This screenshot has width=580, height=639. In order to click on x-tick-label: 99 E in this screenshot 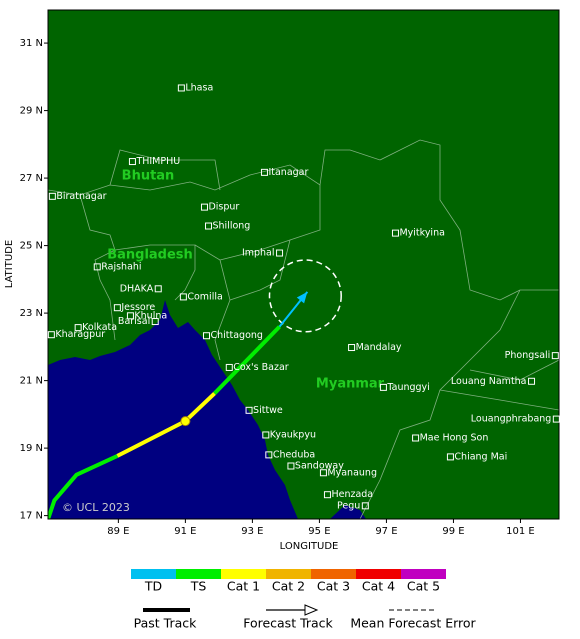, I will do `click(453, 531)`.